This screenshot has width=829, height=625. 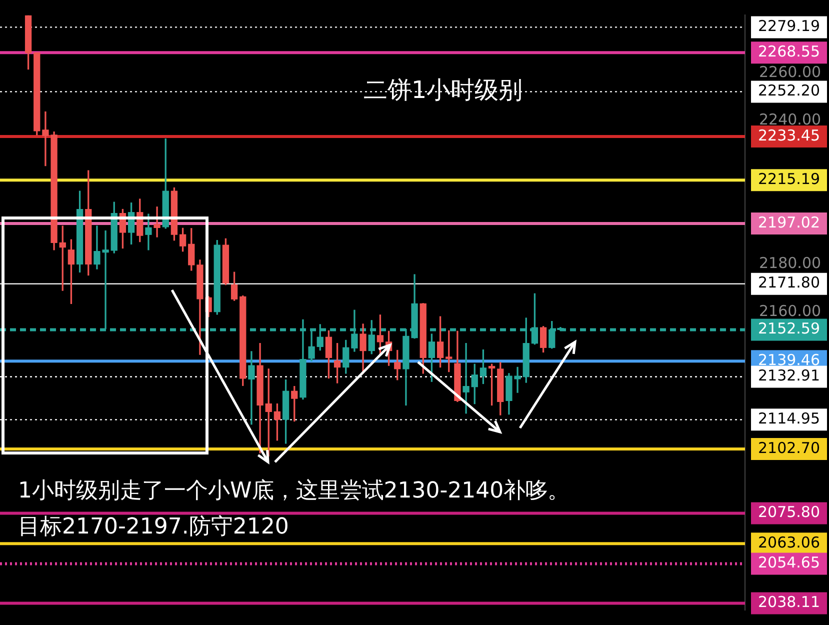 What do you see at coordinates (789, 375) in the screenshot?
I see `ref-line-label: 2132.91` at bounding box center [789, 375].